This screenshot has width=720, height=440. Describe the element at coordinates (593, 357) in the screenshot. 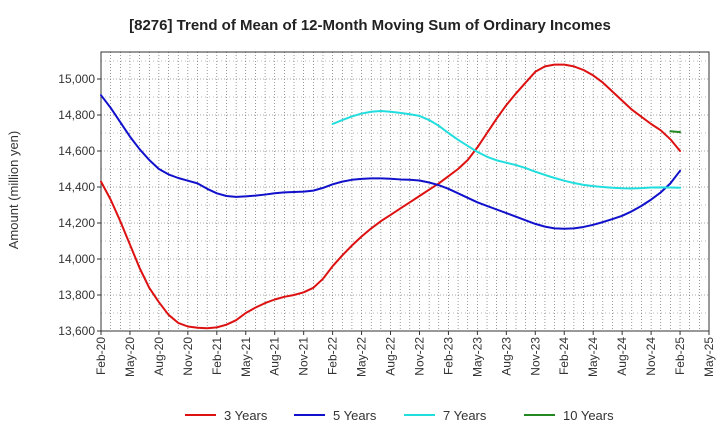

I see `x-tick-label: May-24` at that location.